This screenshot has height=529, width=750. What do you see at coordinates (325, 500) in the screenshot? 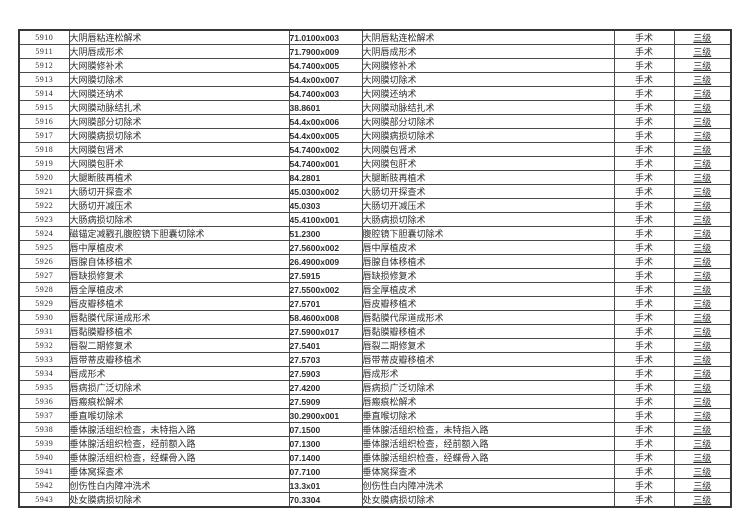
I see `code-cell: 70.3304` at bounding box center [325, 500].